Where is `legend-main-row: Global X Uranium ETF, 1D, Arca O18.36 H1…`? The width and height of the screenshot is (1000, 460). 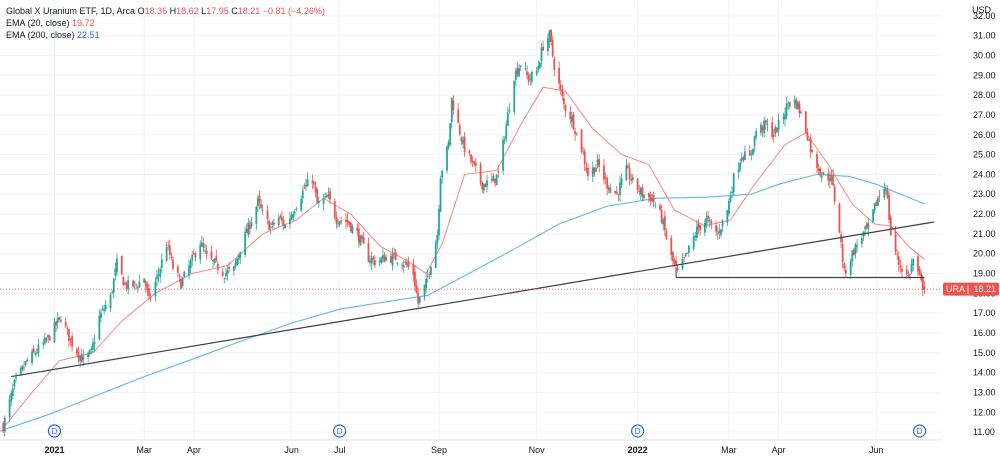 legend-main-row: Global X Uranium ETF, 1D, Arca O18.36 H1… is located at coordinates (165, 11).